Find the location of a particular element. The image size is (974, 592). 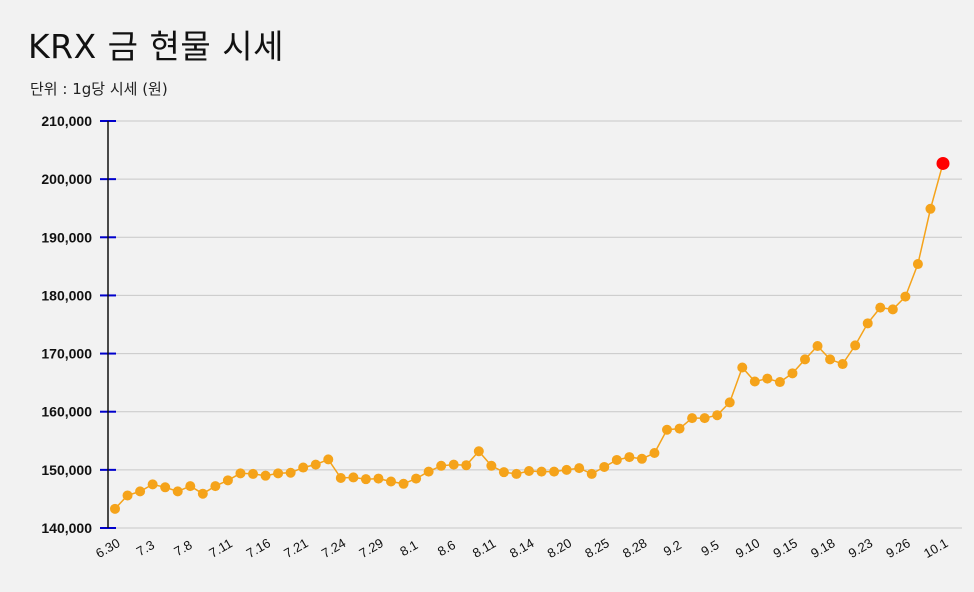

latest-point is located at coordinates (943, 163).